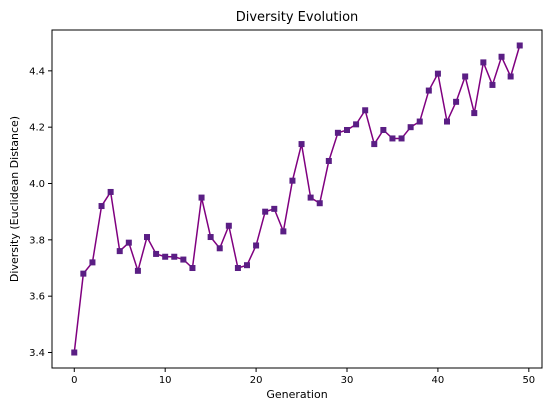  What do you see at coordinates (37, 128) in the screenshot?
I see `y-tick-label: 4.2` at bounding box center [37, 128].